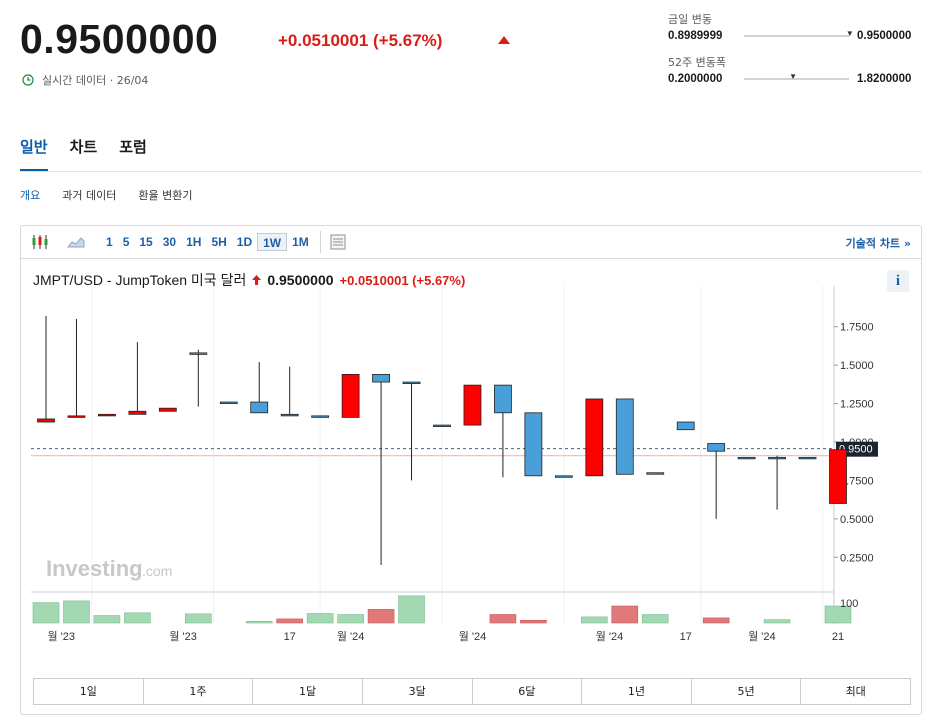 The height and width of the screenshot is (727, 936). I want to click on period-max: 최대, so click(855, 691).